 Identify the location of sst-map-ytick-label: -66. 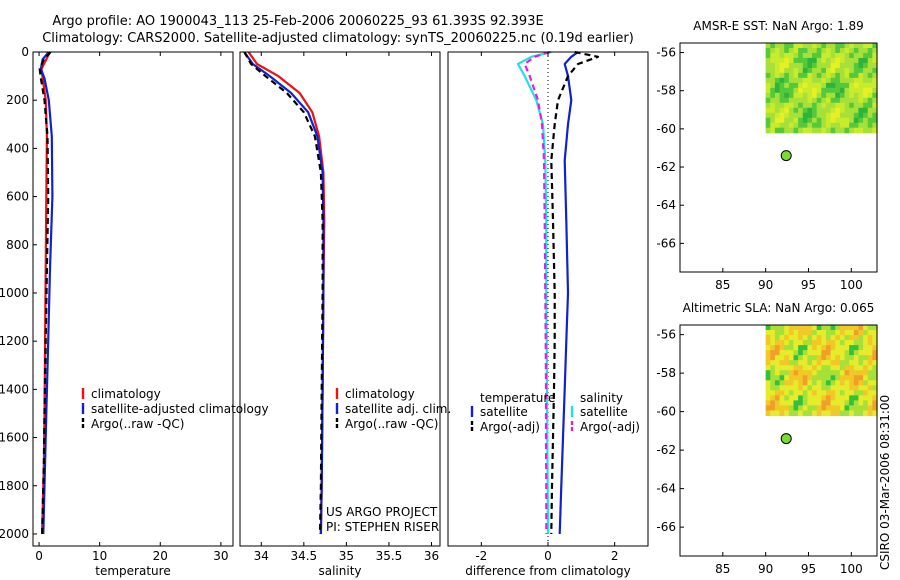
(666, 243).